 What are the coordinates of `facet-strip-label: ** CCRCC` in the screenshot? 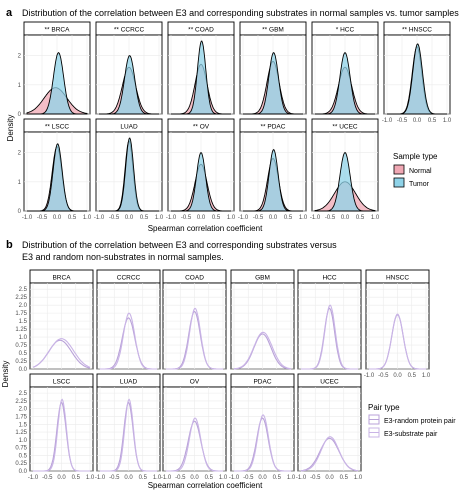 It's located at (129, 30).